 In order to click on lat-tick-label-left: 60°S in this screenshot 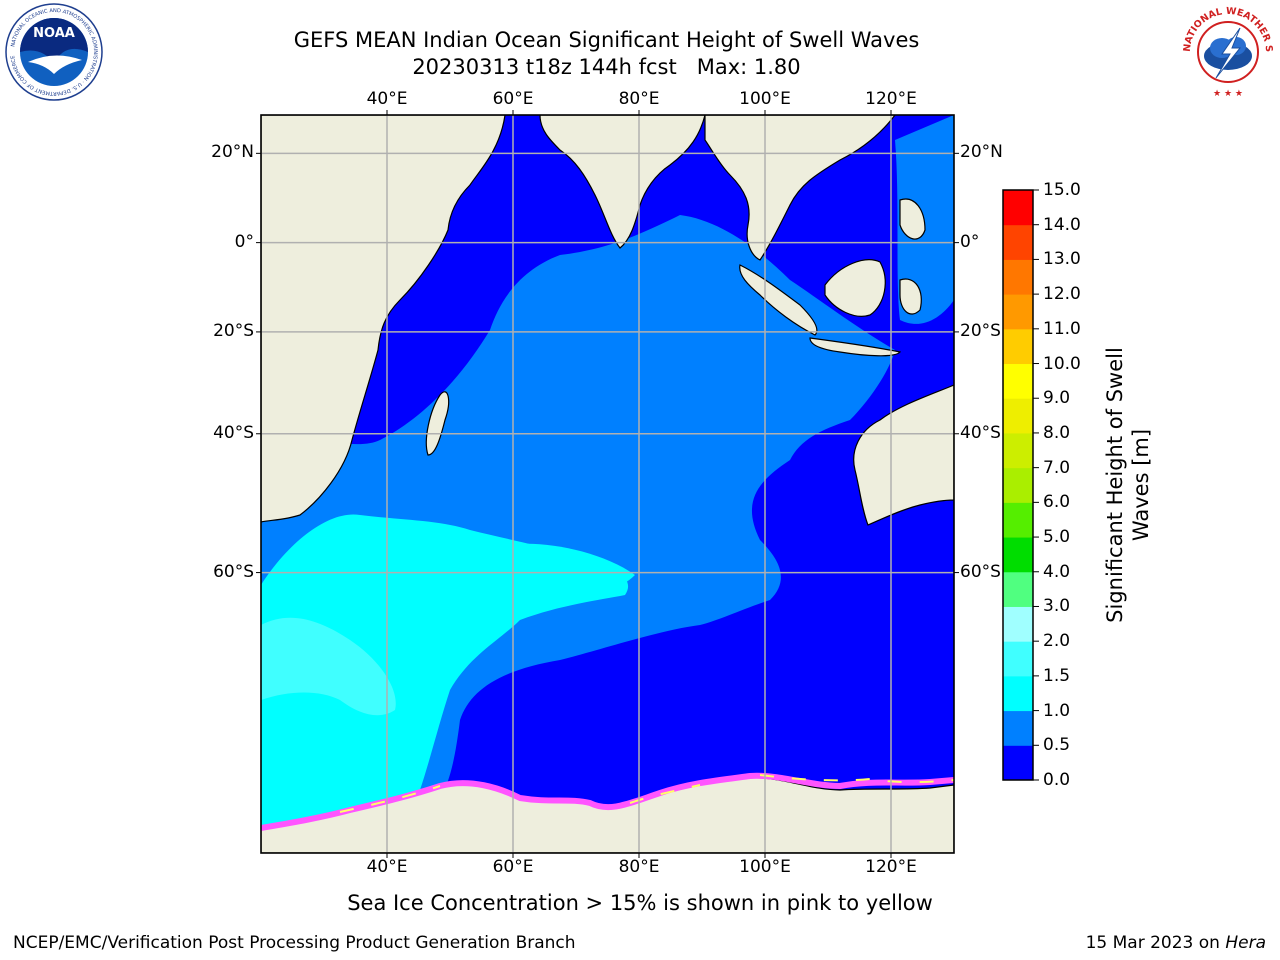, I will do `click(233, 571)`.